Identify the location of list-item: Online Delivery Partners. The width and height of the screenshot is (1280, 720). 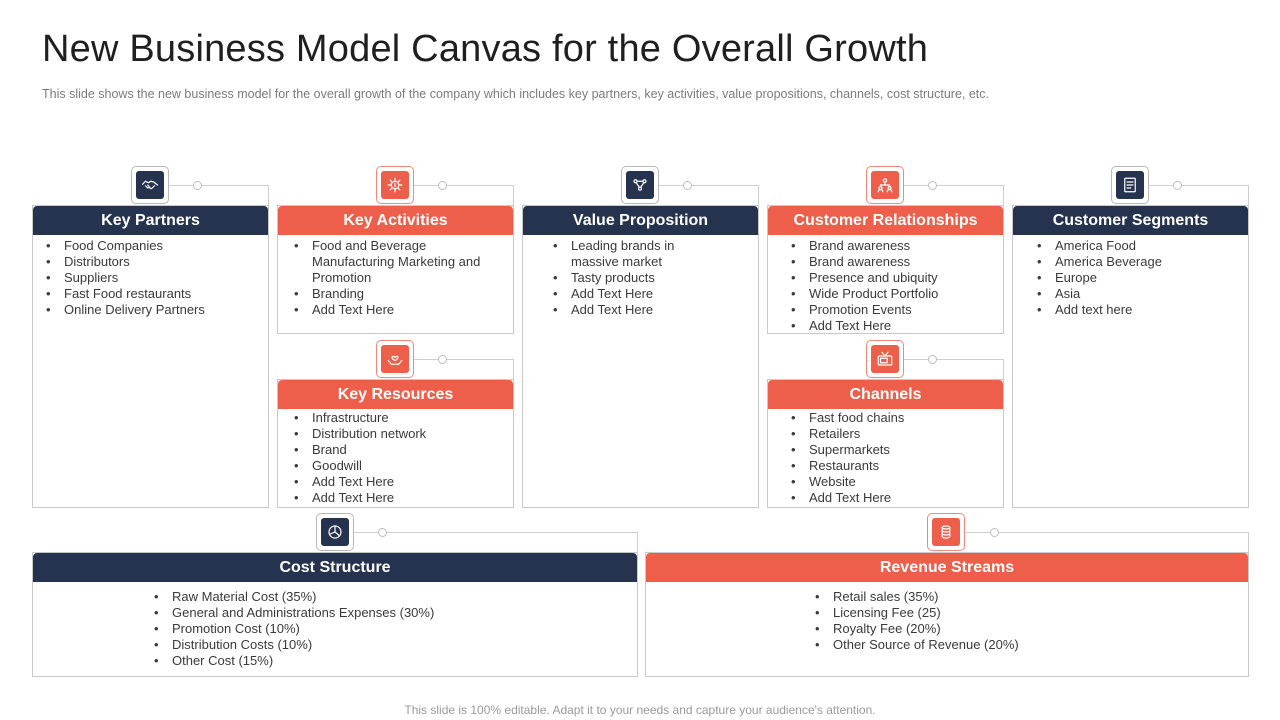
(151, 310).